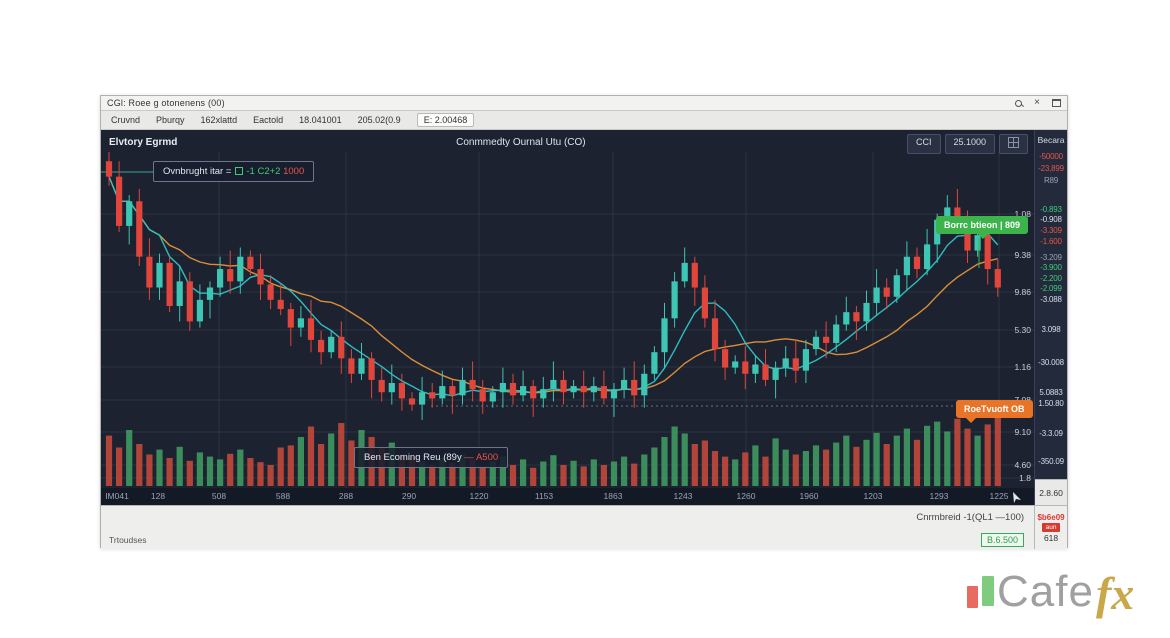 The image size is (1170, 638). What do you see at coordinates (1017, 497) in the screenshot?
I see `cursor-arrow-icon` at bounding box center [1017, 497].